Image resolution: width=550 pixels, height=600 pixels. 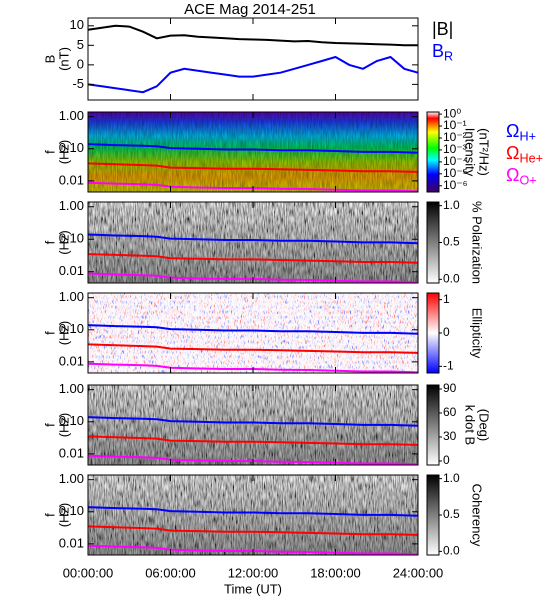 I want to click on x-axis-label: Time (UT), so click(x=253, y=588).